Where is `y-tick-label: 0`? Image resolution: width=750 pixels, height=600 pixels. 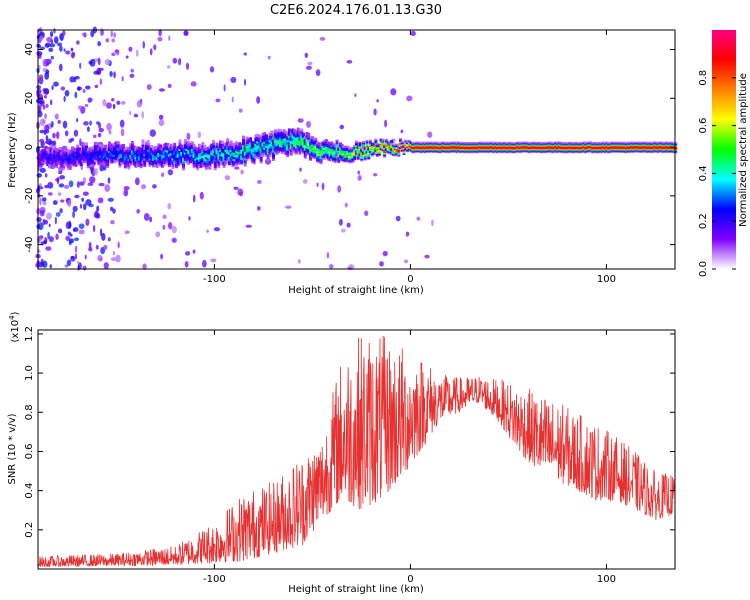 y-tick-label: 0 is located at coordinates (29, 147).